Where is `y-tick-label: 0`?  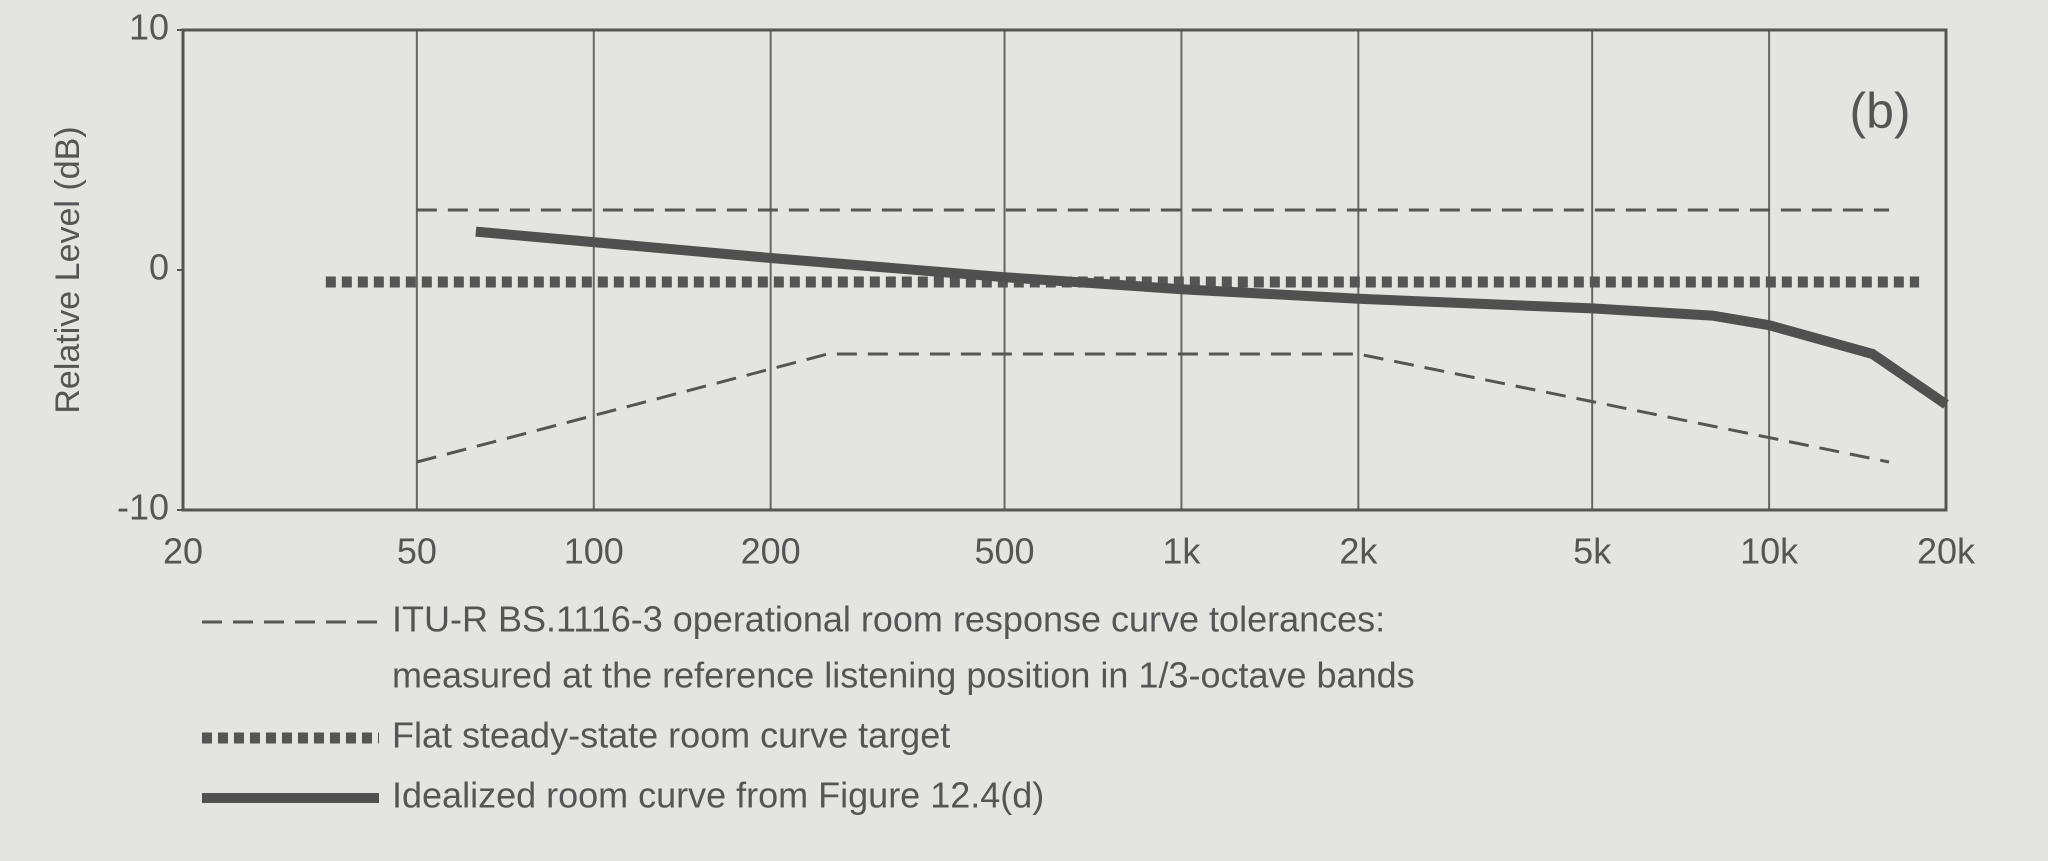
y-tick-label: 0 is located at coordinates (159, 267).